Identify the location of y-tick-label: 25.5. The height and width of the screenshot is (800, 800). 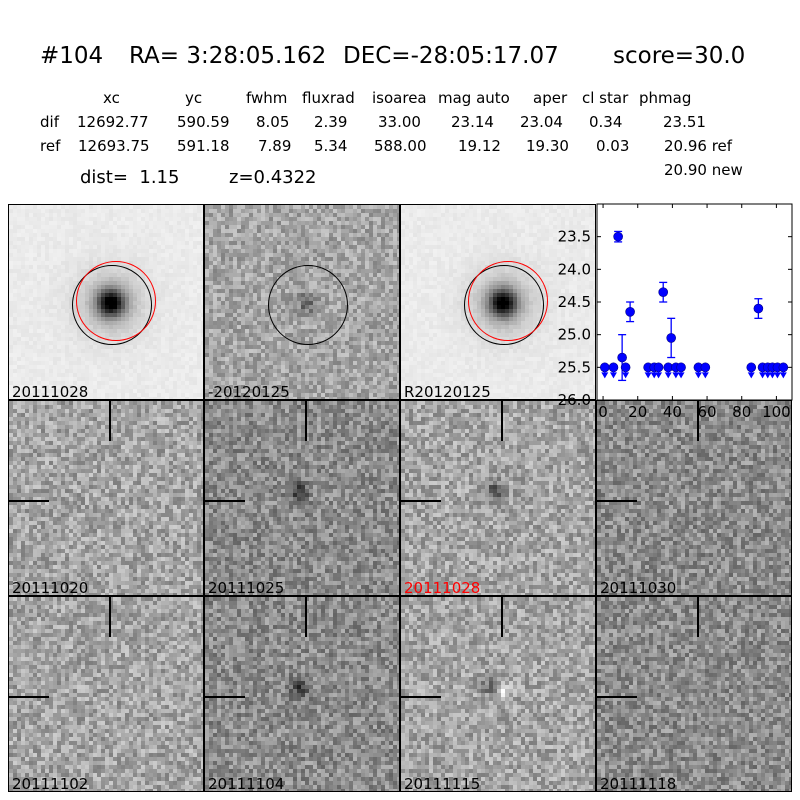
(574, 367).